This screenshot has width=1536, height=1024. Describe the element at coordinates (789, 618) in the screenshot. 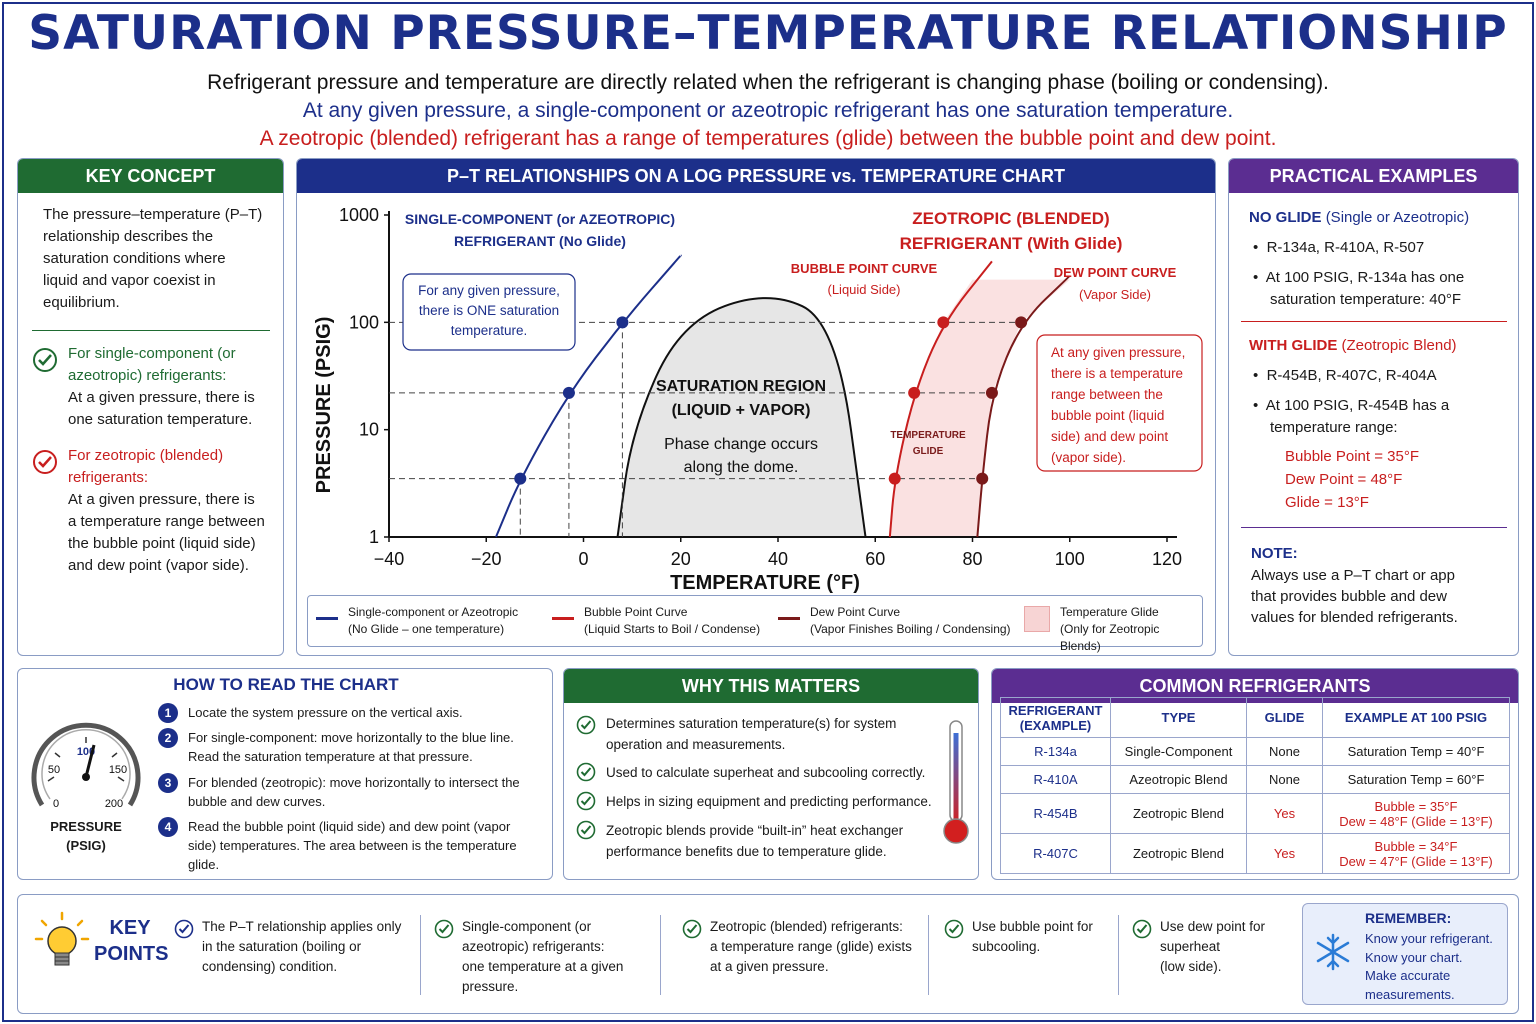

I see `legend-swatch-dew` at that location.